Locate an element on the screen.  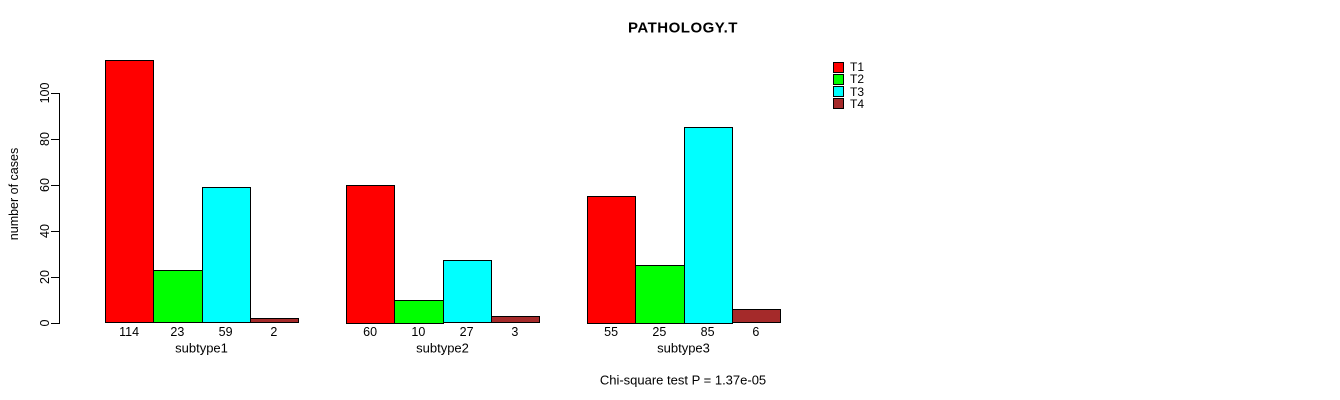
x-category-label: subtype1 is located at coordinates (201, 348).